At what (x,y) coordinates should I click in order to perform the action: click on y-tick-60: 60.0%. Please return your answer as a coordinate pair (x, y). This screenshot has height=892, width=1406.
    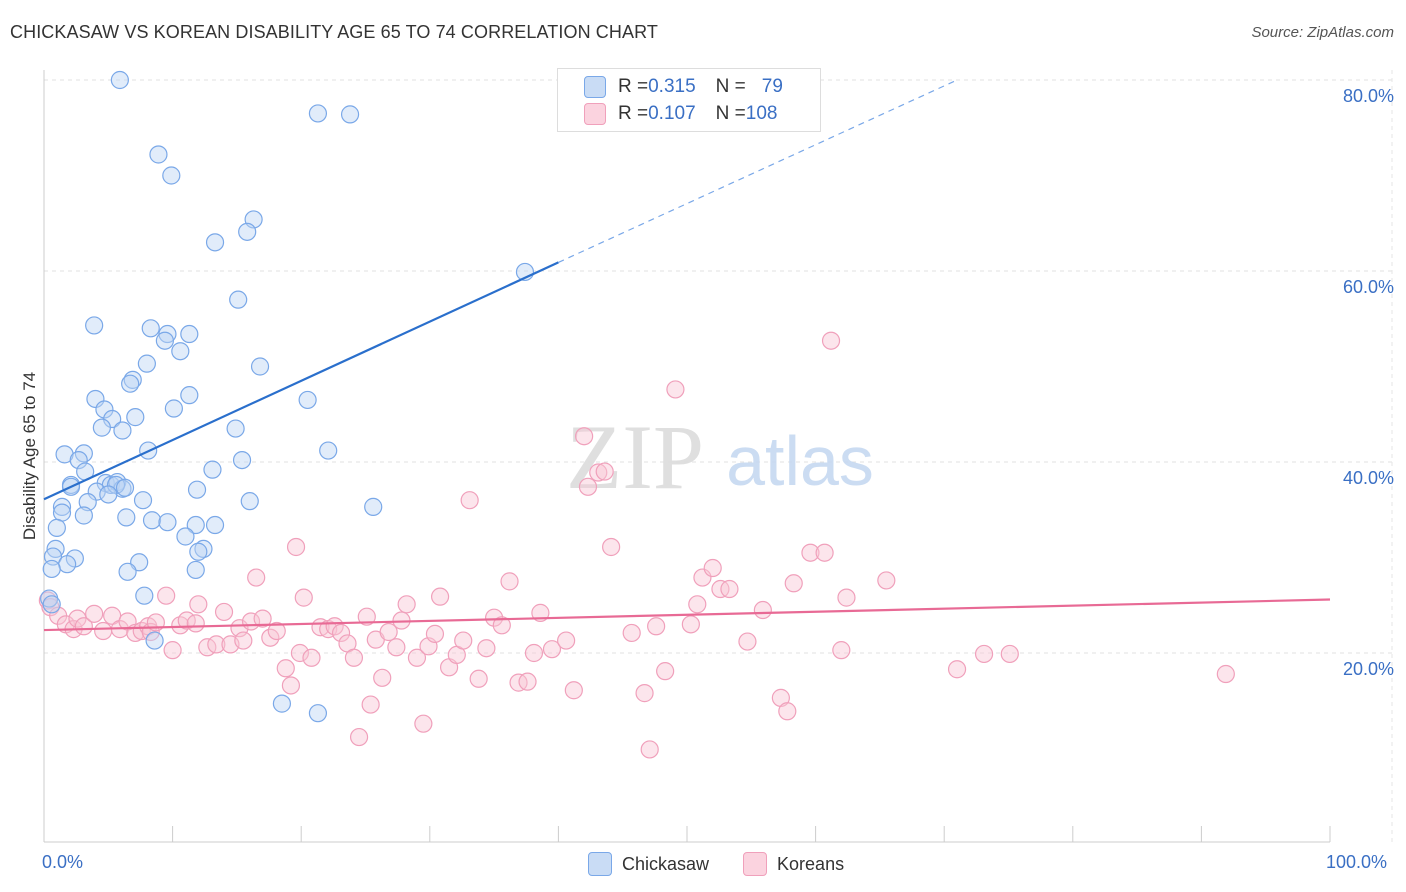
    Looking at the image, I should click on (1368, 287).